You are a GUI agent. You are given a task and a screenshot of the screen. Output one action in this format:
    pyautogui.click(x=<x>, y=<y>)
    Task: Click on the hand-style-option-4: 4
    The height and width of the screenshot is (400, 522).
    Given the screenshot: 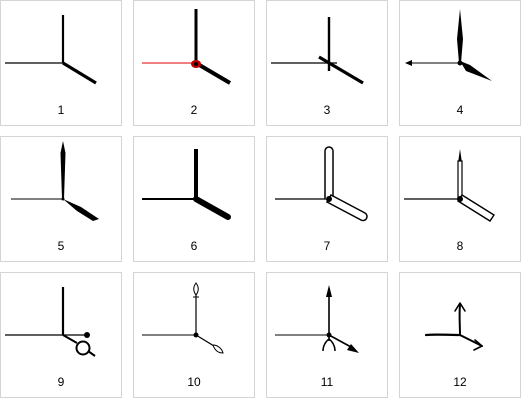 What is the action you would take?
    pyautogui.click(x=460, y=63)
    